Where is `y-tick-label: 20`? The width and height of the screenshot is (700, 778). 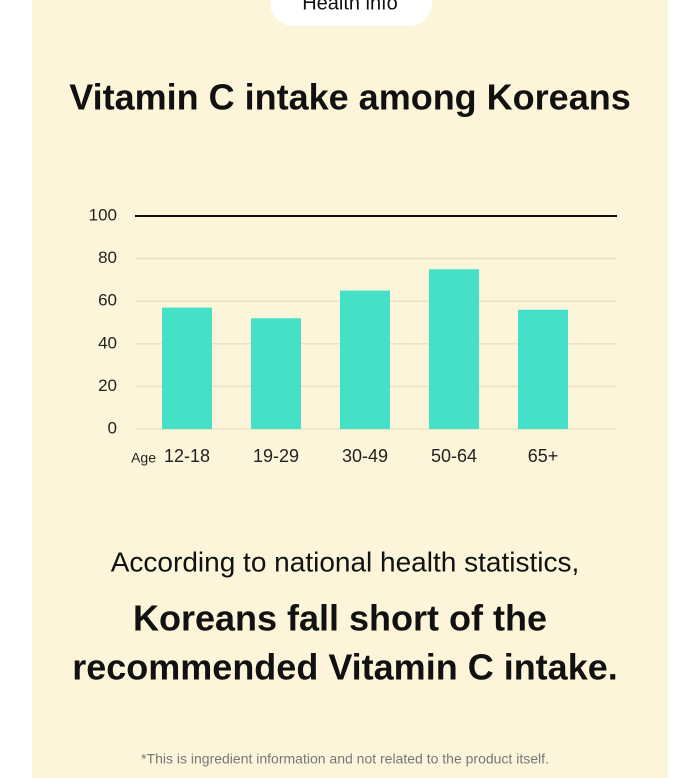 y-tick-label: 20 is located at coordinates (107, 385).